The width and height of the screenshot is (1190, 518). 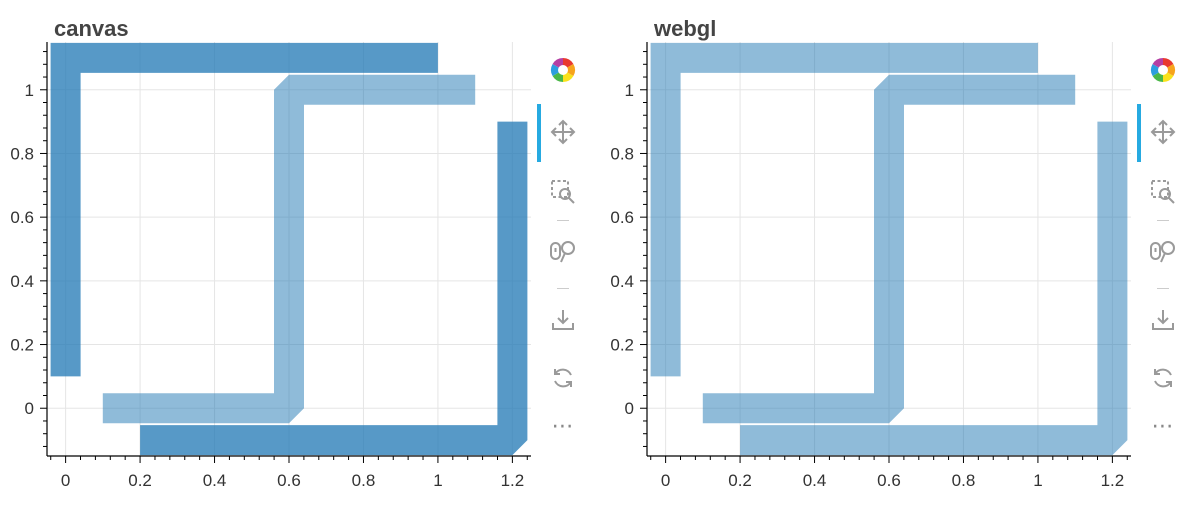 What do you see at coordinates (685, 28) in the screenshot?
I see `plot-title: webgl` at bounding box center [685, 28].